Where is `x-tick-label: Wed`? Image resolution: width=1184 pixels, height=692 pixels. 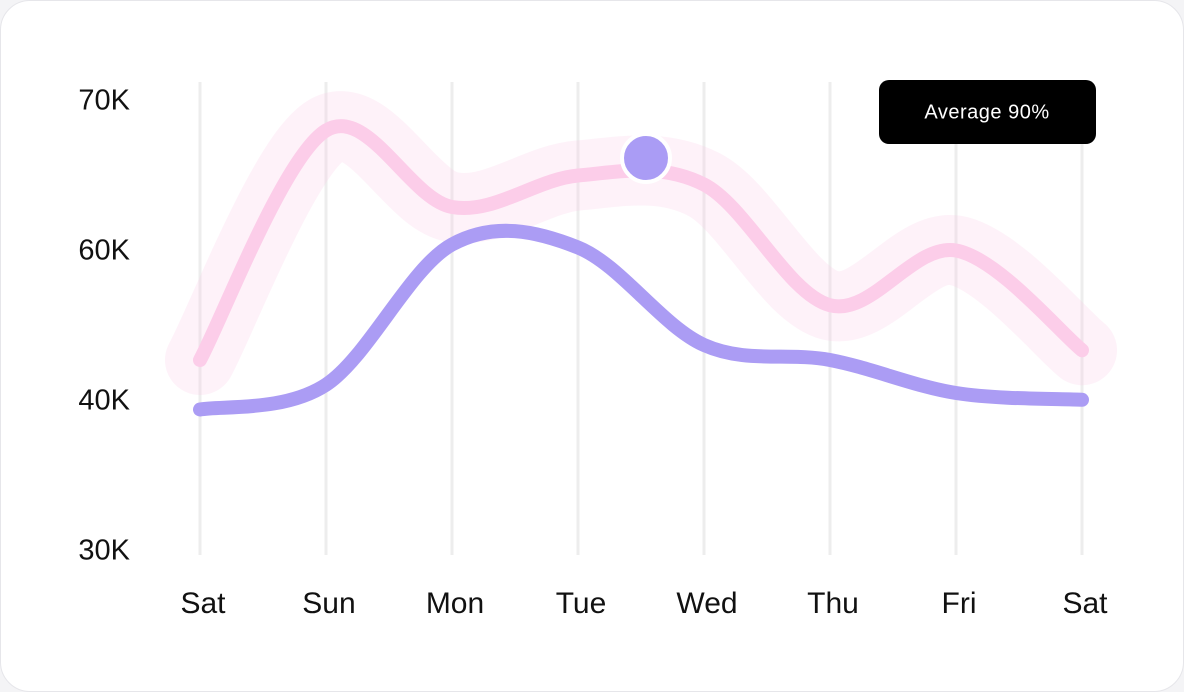 x-tick-label: Wed is located at coordinates (706, 603).